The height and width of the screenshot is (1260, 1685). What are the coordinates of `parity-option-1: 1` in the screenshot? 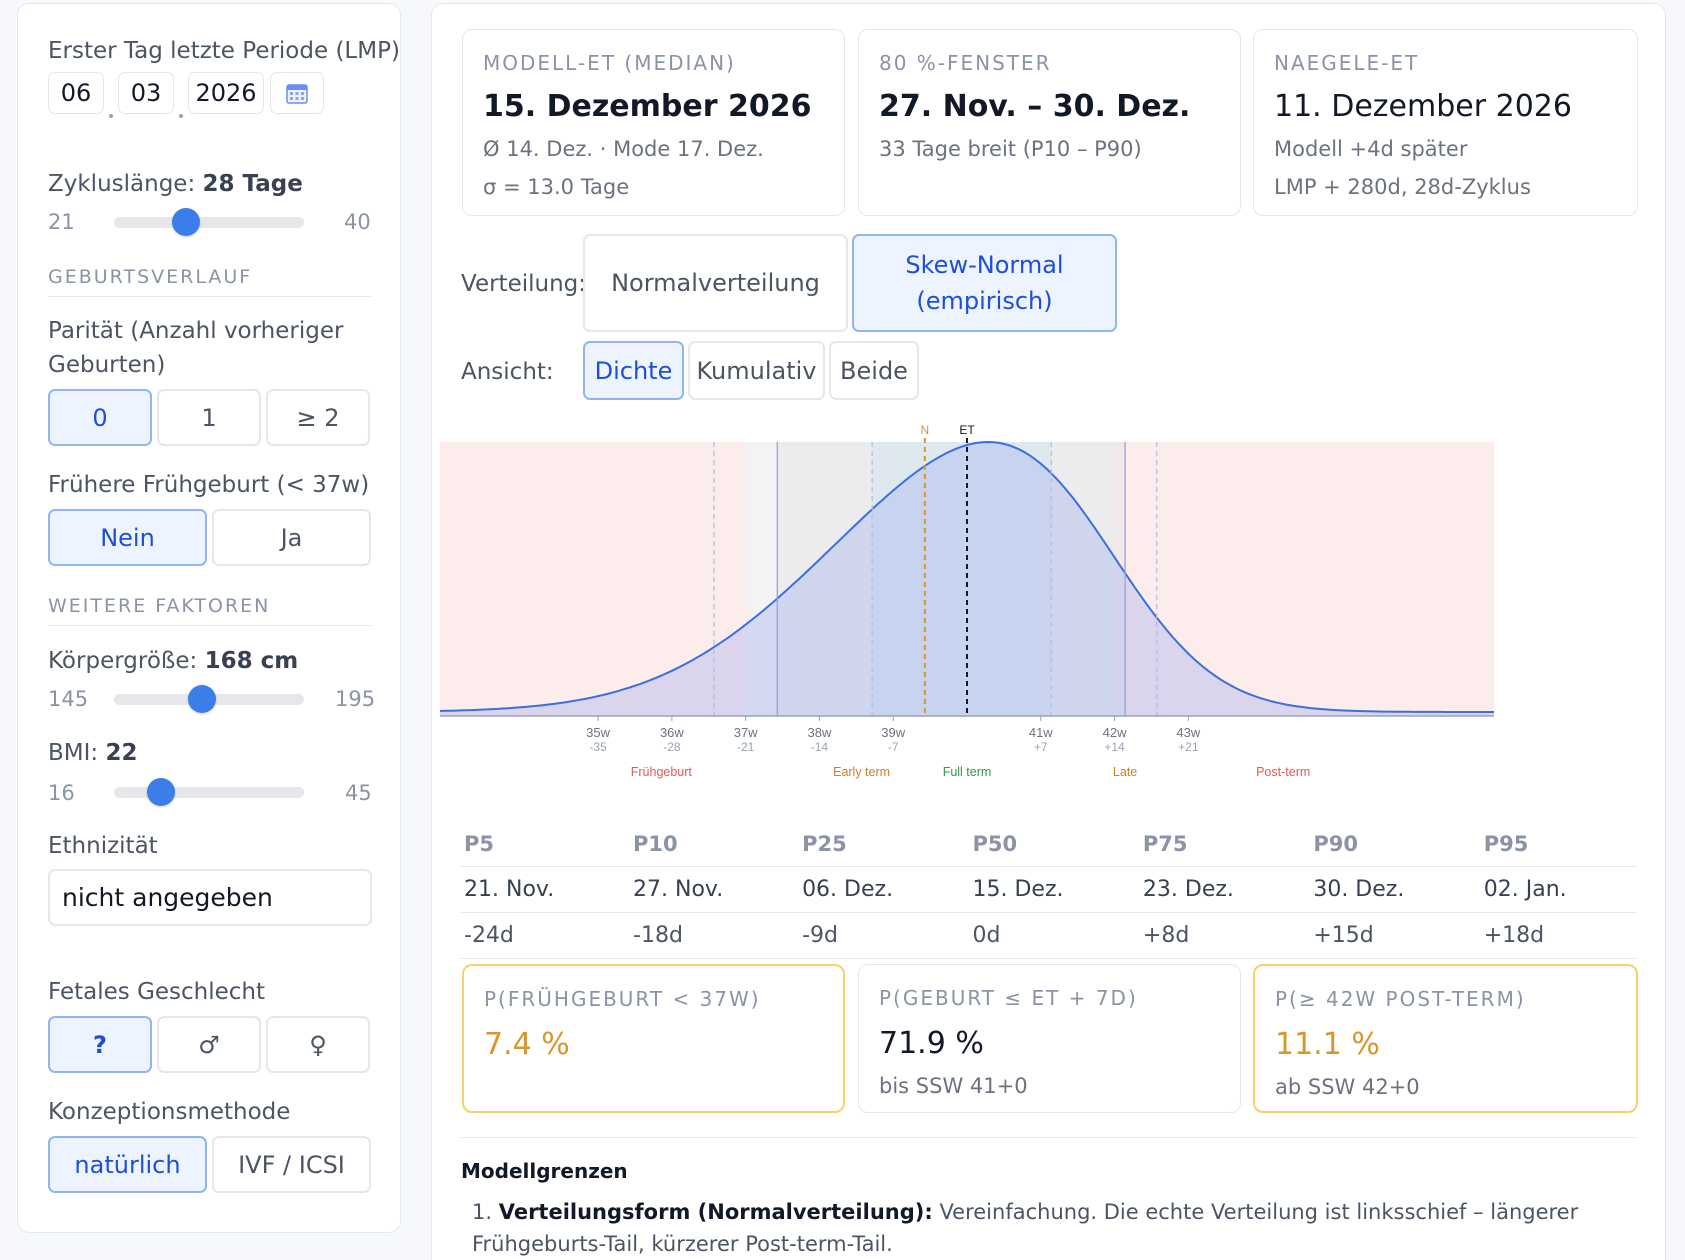 It's located at (209, 417).